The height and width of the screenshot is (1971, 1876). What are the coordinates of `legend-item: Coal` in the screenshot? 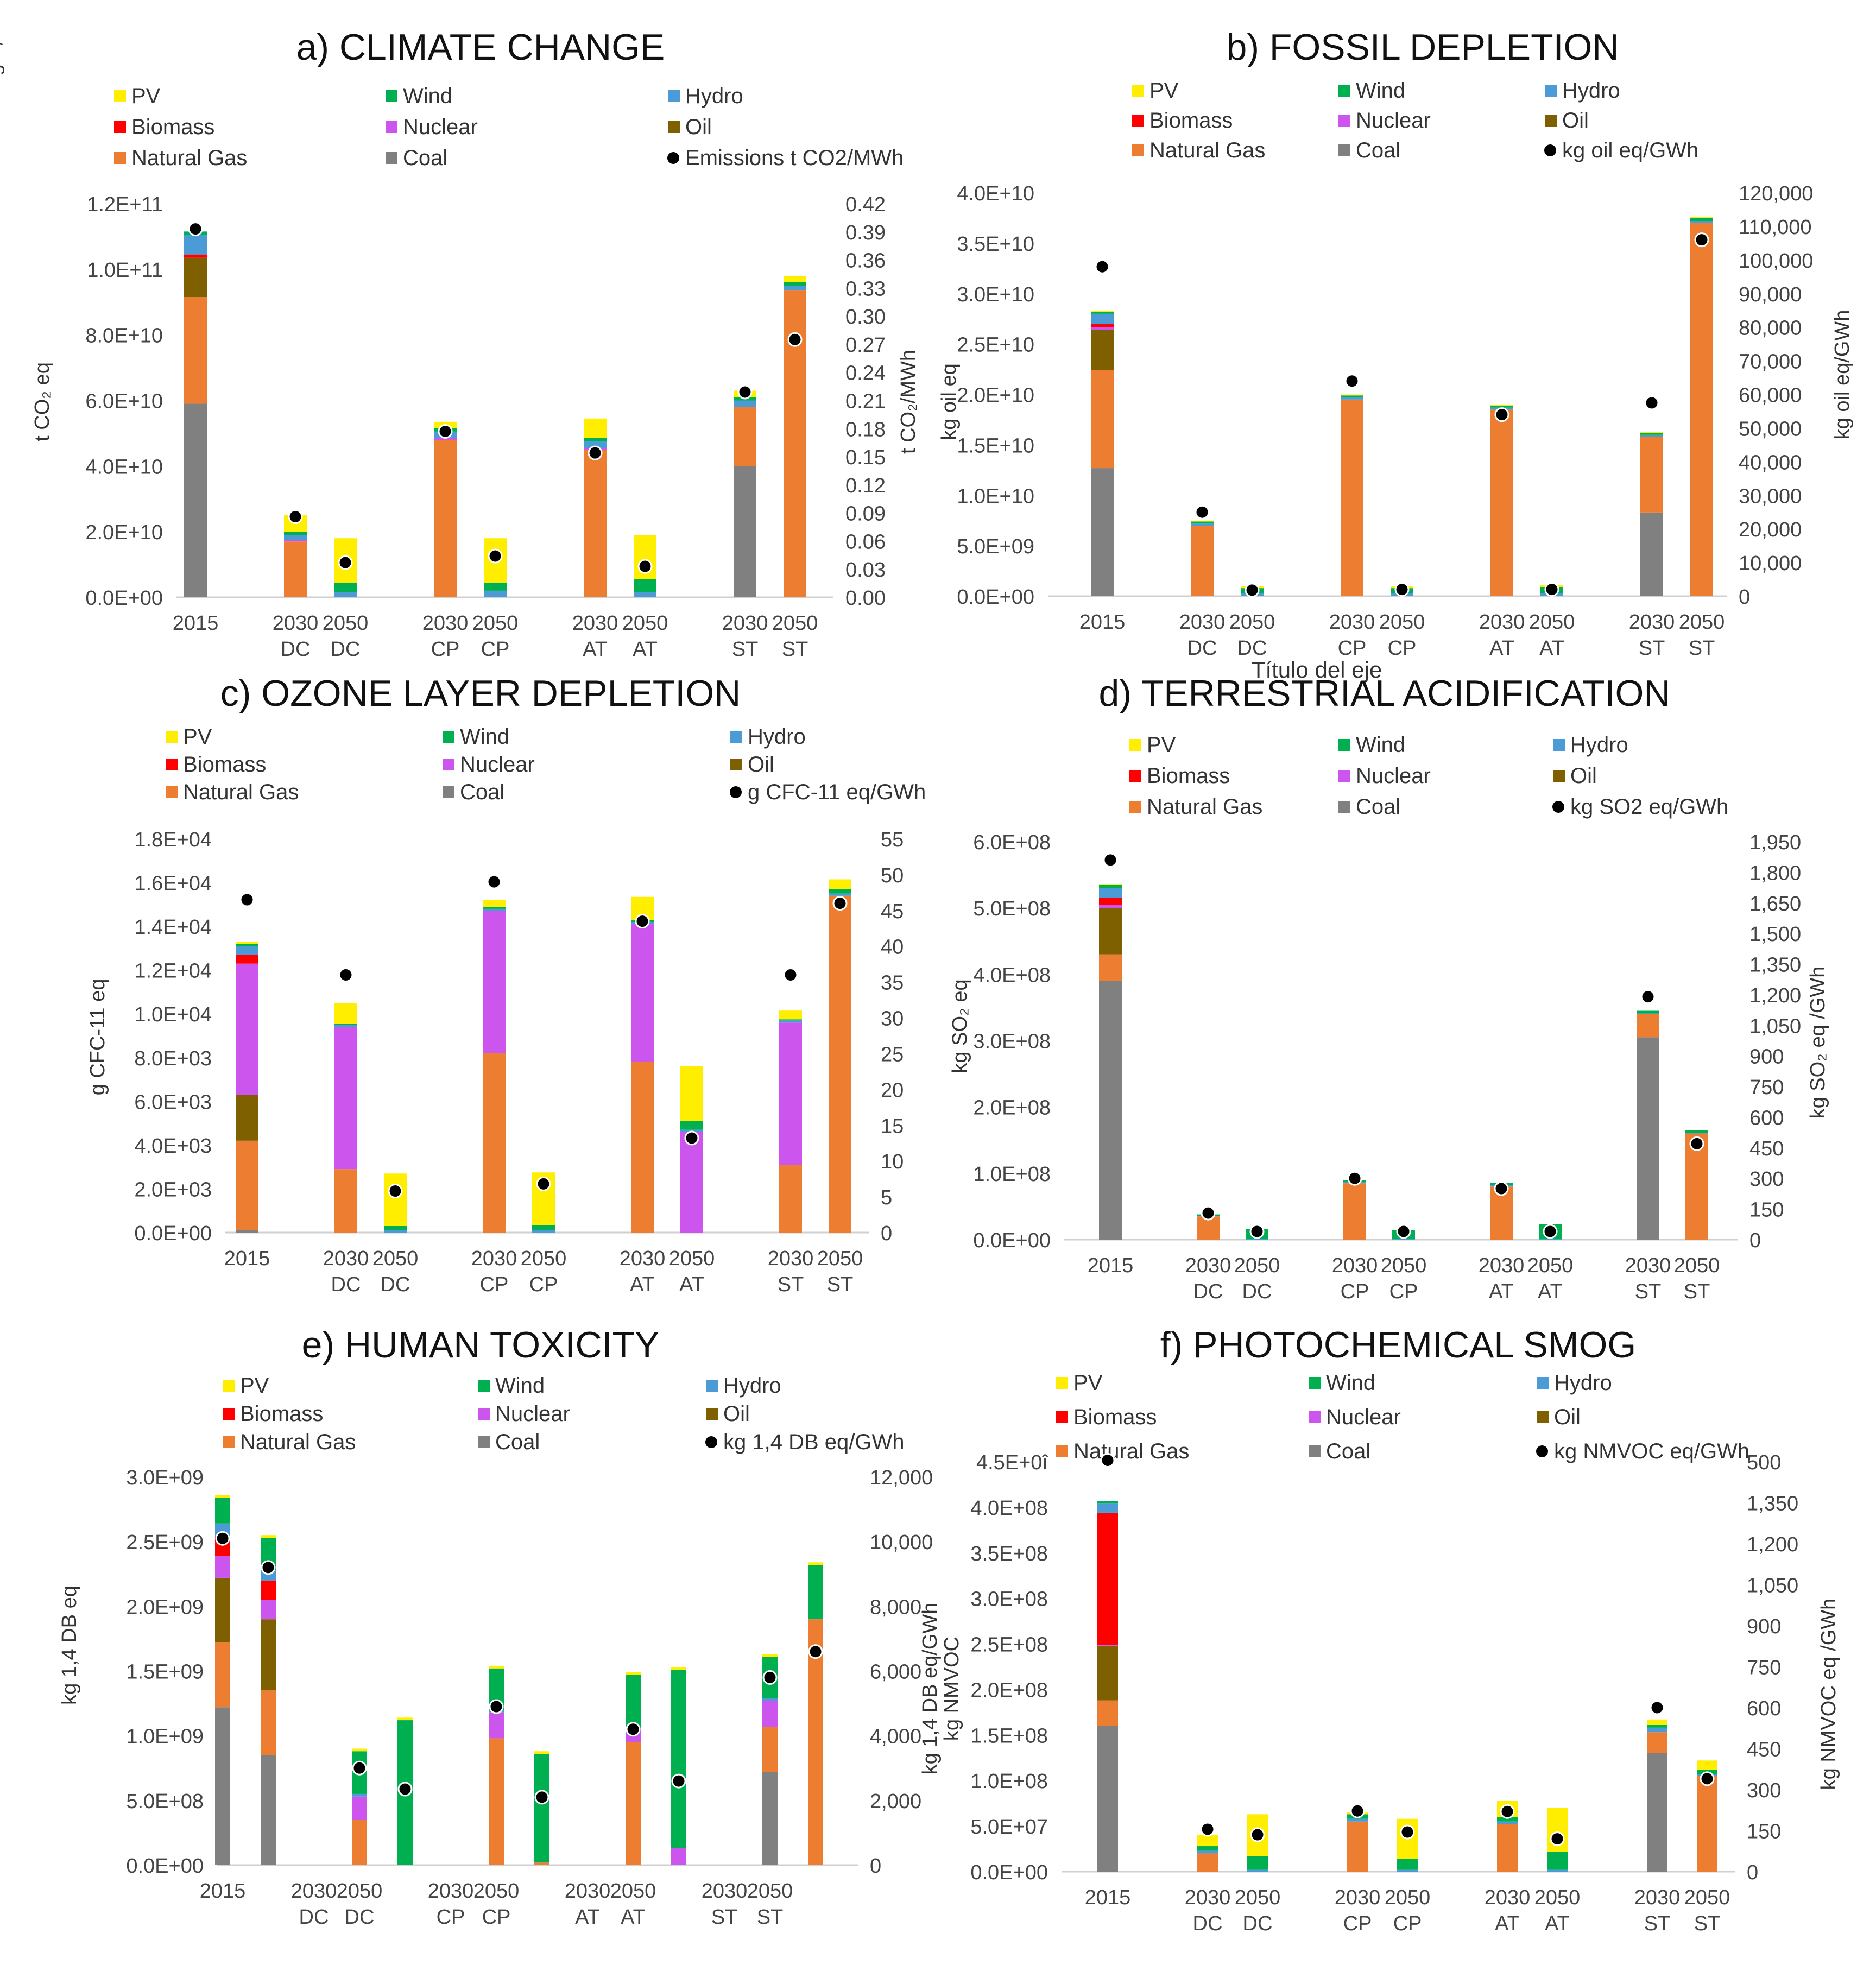 It's located at (509, 1442).